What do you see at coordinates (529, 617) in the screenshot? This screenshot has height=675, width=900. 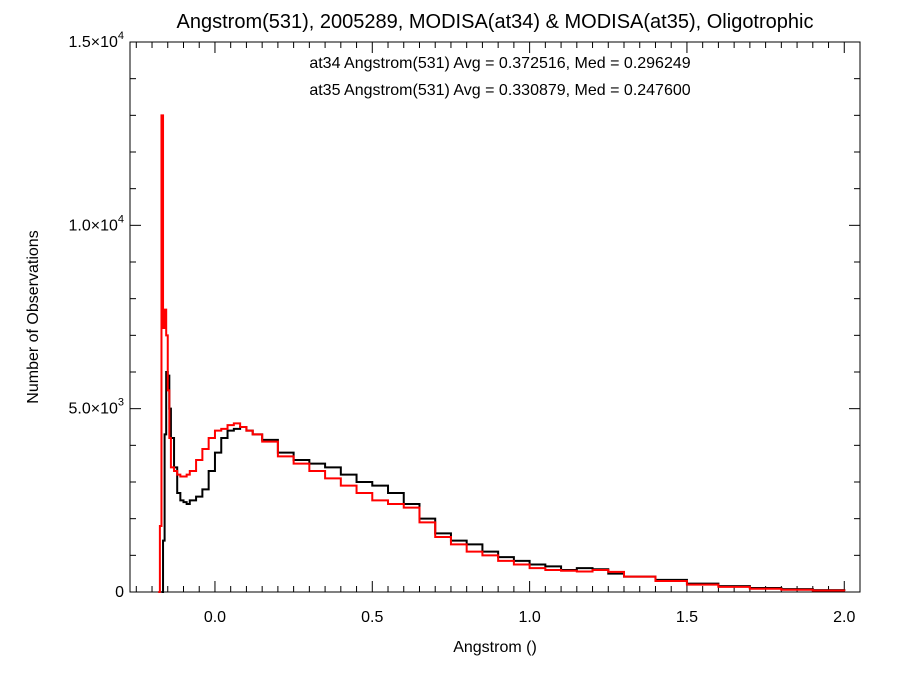 I see `x-tick-label: 1.0` at bounding box center [529, 617].